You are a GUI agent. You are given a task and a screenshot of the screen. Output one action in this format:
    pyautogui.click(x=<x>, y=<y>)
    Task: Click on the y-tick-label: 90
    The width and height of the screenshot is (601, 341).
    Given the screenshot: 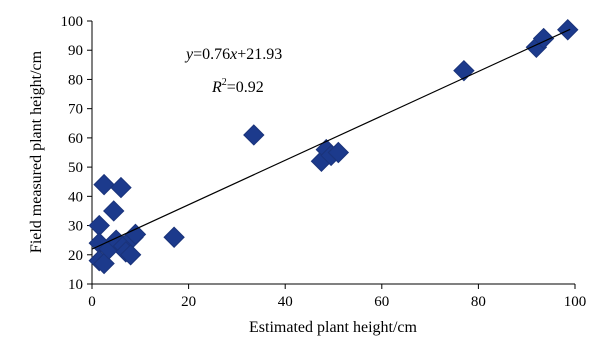 What is the action you would take?
    pyautogui.click(x=75, y=51)
    